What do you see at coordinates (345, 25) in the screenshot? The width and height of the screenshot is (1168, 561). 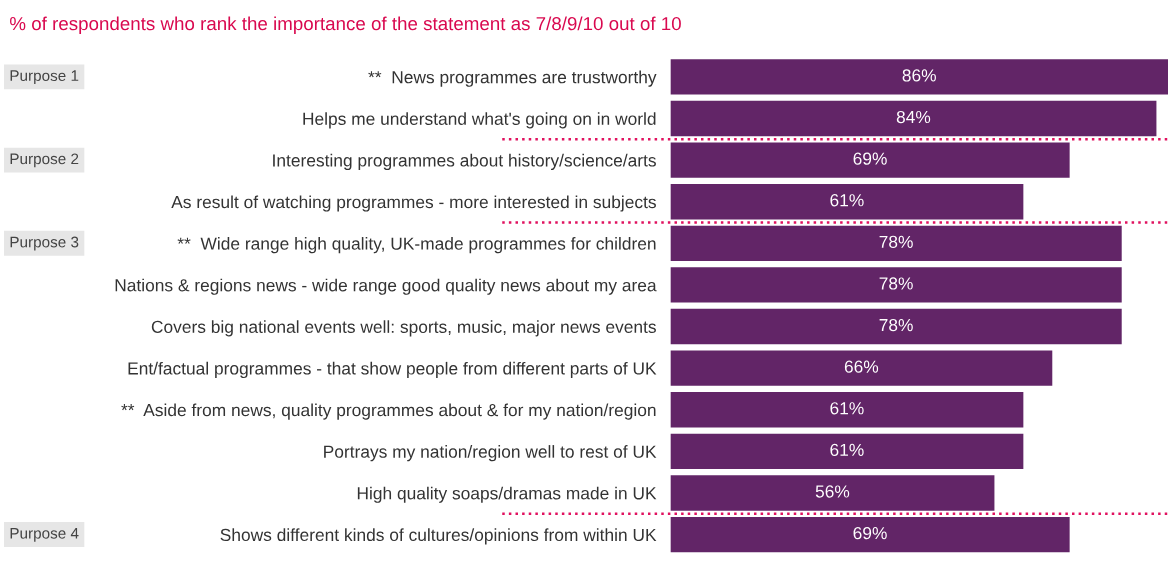 I see `text: % of respondents who rank the importance of the statement as 7/8/9/10 out of 10` at bounding box center [345, 25].